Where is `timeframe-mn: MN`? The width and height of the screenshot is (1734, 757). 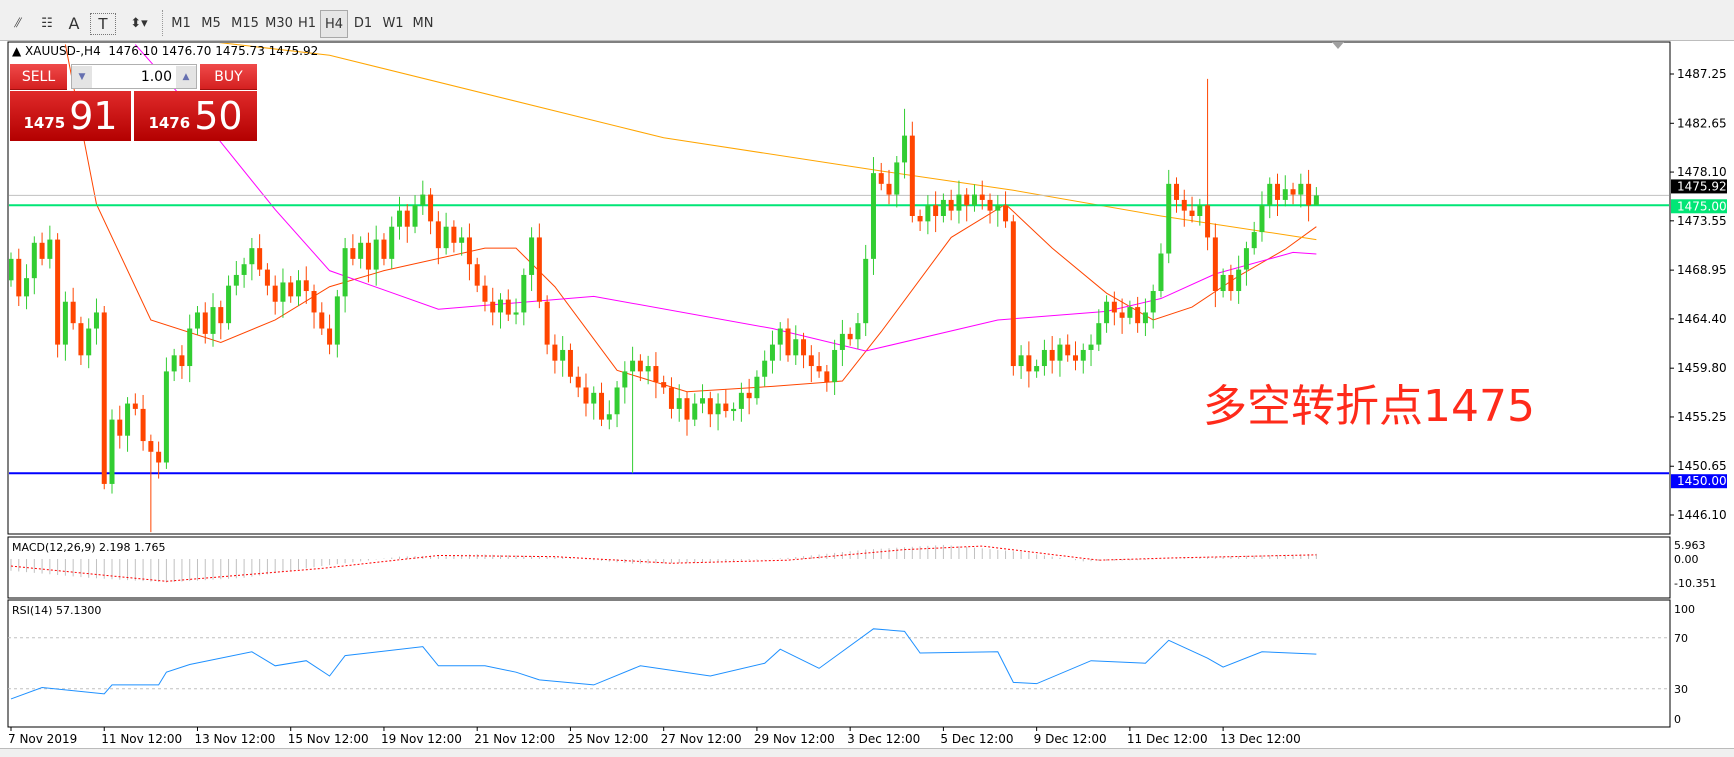 timeframe-mn: MN is located at coordinates (423, 23).